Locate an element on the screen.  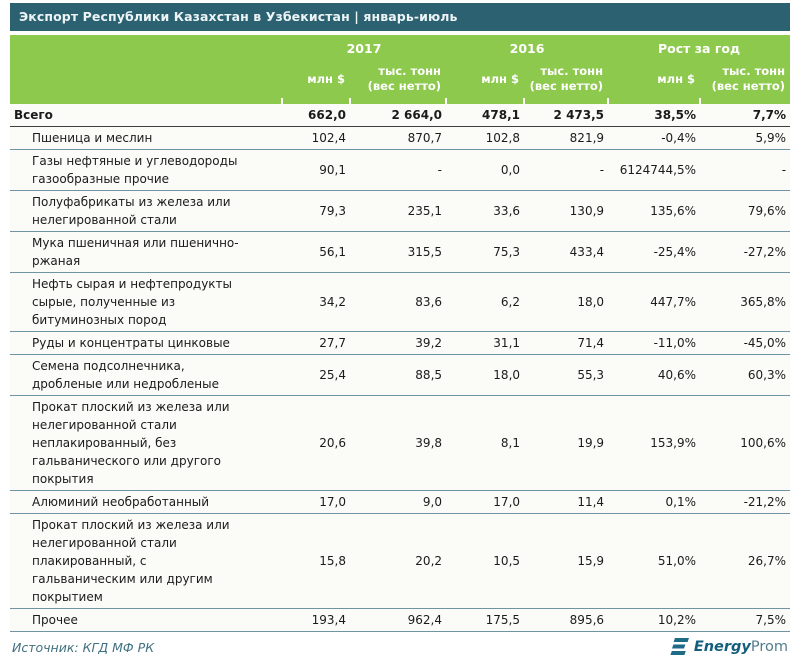
value-cell: 71,4 is located at coordinates (591, 343).